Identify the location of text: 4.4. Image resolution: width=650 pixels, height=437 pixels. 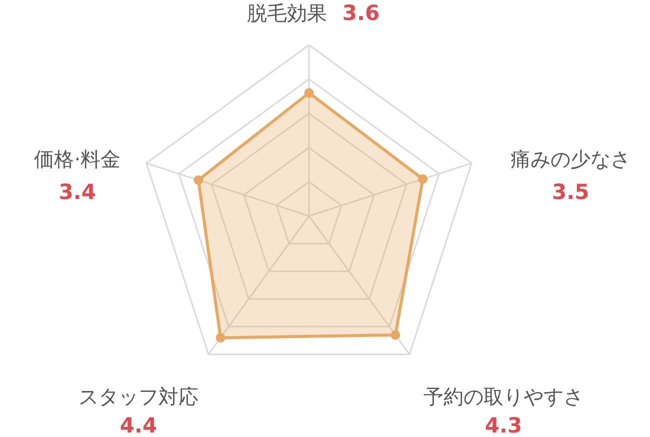
(139, 425).